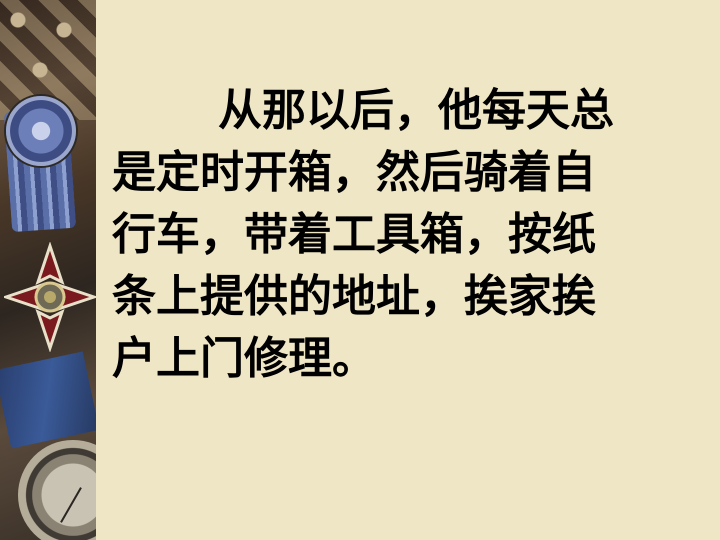 The width and height of the screenshot is (720, 540). What do you see at coordinates (57, 490) in the screenshot?
I see `compass-icon` at bounding box center [57, 490].